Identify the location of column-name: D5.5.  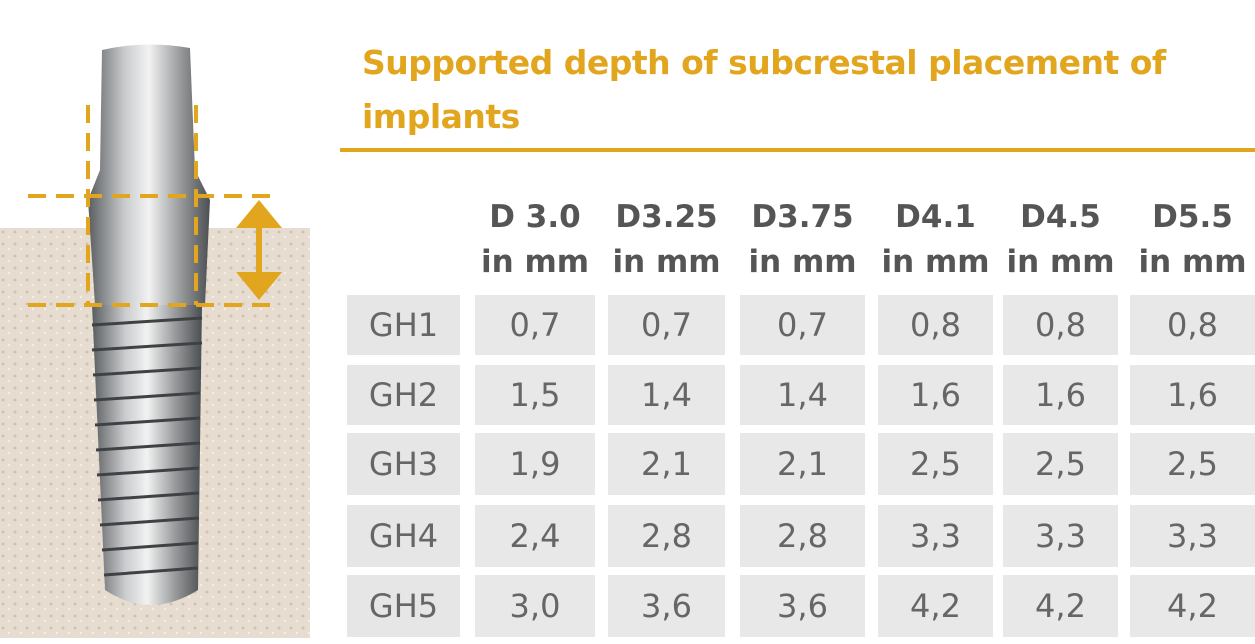
(1192, 217).